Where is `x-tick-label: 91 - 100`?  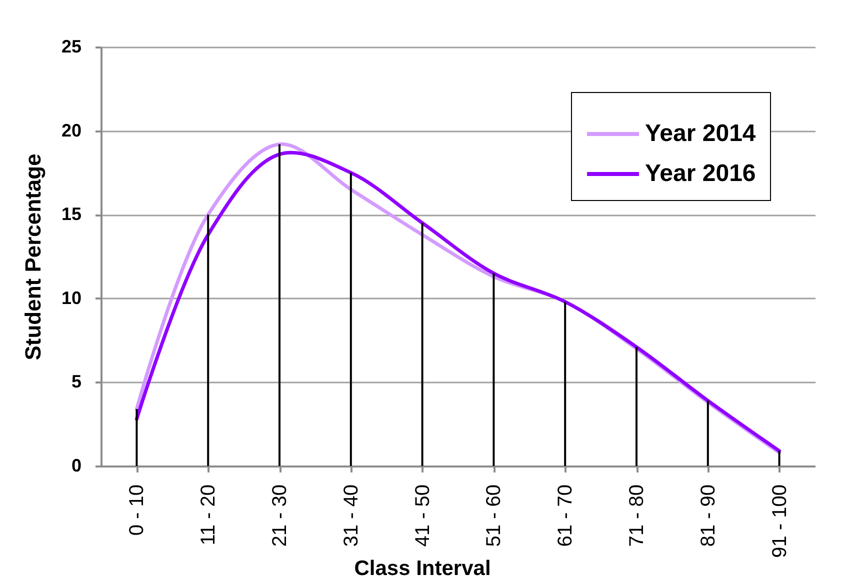 x-tick-label: 91 - 100 is located at coordinates (779, 521).